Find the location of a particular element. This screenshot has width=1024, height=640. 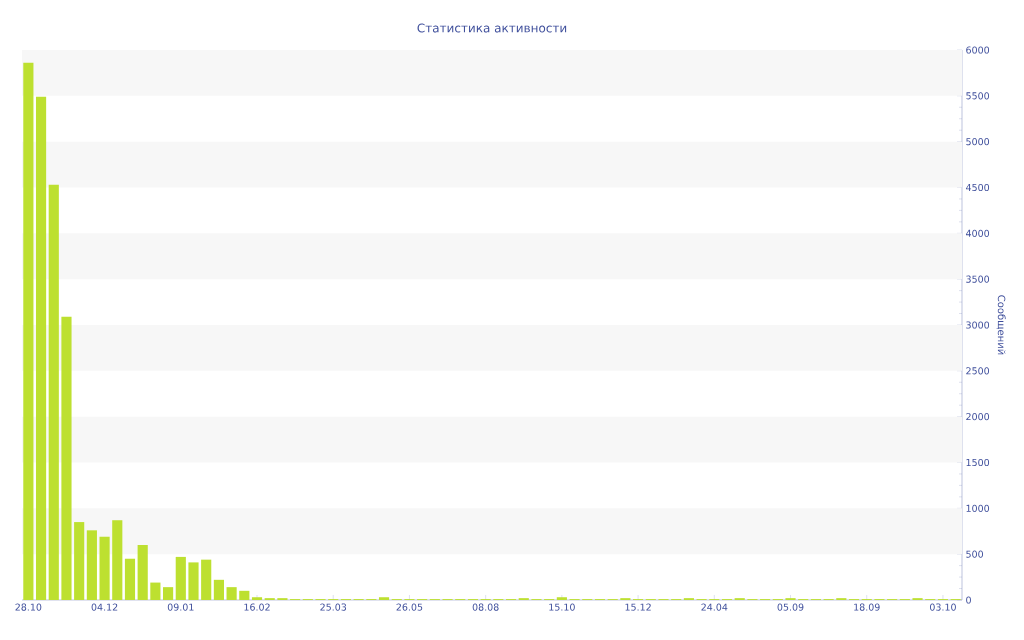

x-tick-label: 26.05 is located at coordinates (409, 607).